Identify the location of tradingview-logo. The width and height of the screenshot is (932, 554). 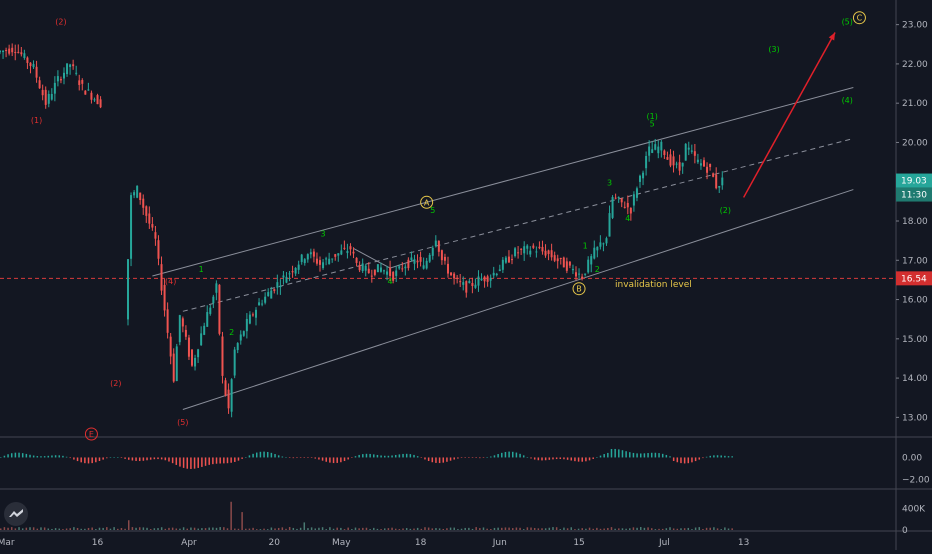
(16, 514).